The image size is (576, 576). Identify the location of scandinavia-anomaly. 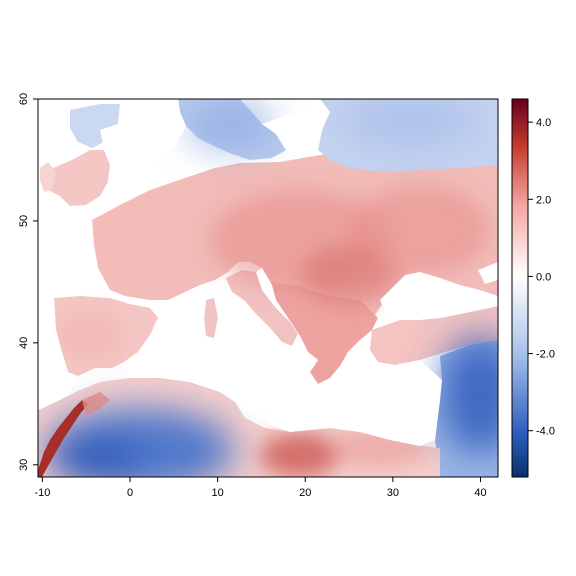
(230, 125).